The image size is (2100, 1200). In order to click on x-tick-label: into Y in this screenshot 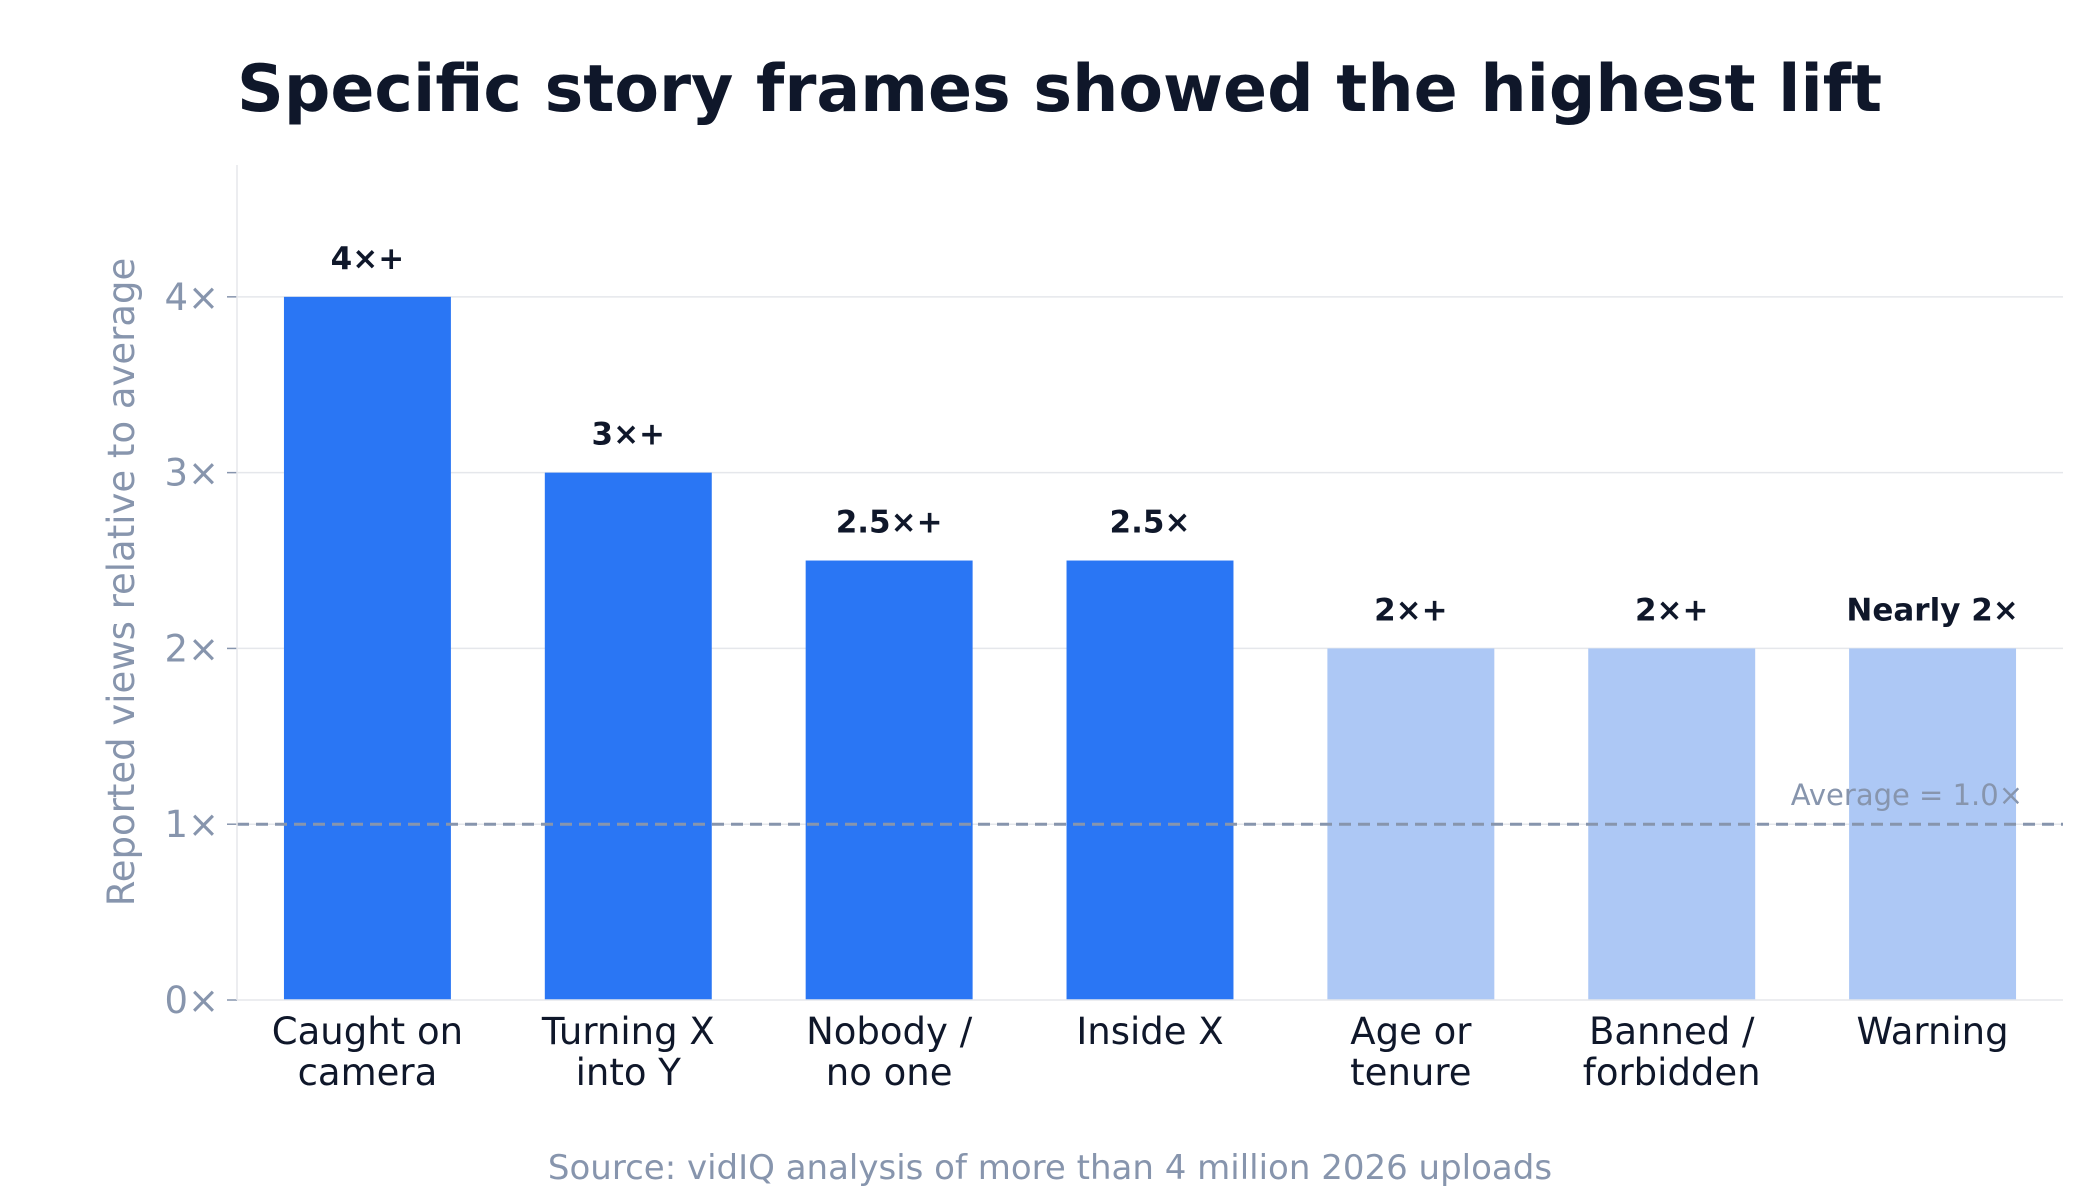, I will do `click(629, 1072)`.